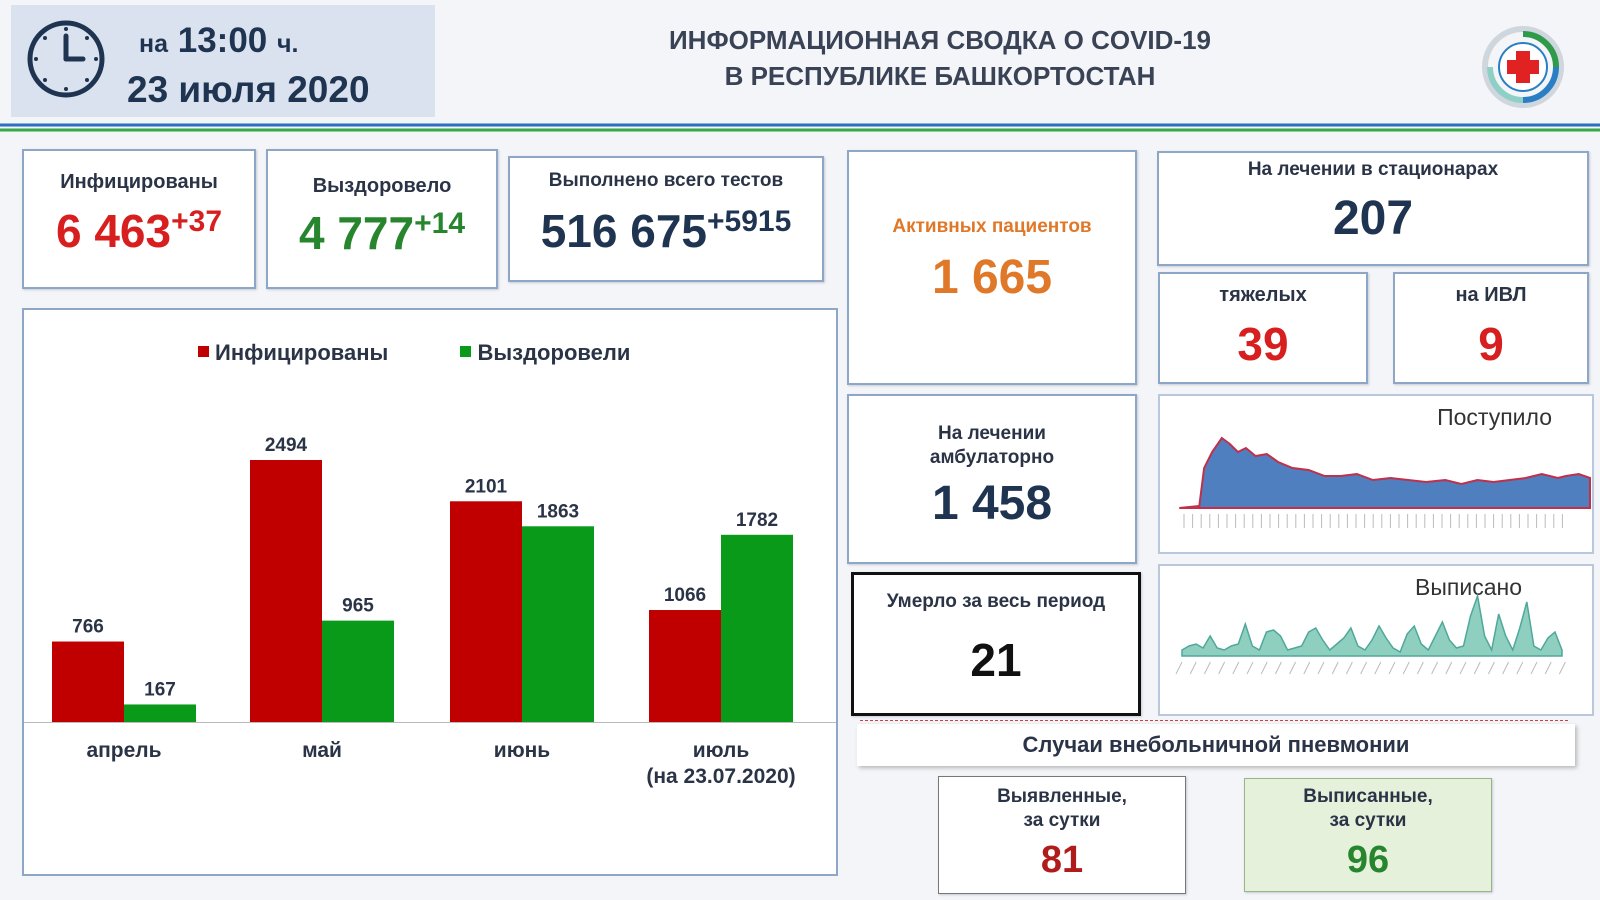 The height and width of the screenshot is (900, 1600). Describe the element at coordinates (322, 750) in the screenshot. I see `category-label-1: май` at that location.